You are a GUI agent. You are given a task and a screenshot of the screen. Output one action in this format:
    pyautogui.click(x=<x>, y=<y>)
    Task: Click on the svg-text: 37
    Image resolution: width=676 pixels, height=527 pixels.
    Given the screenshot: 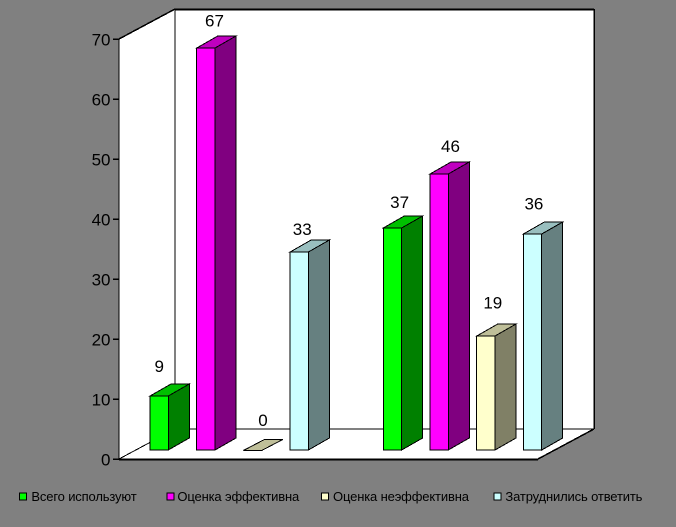 What is the action you would take?
    pyautogui.click(x=399, y=202)
    